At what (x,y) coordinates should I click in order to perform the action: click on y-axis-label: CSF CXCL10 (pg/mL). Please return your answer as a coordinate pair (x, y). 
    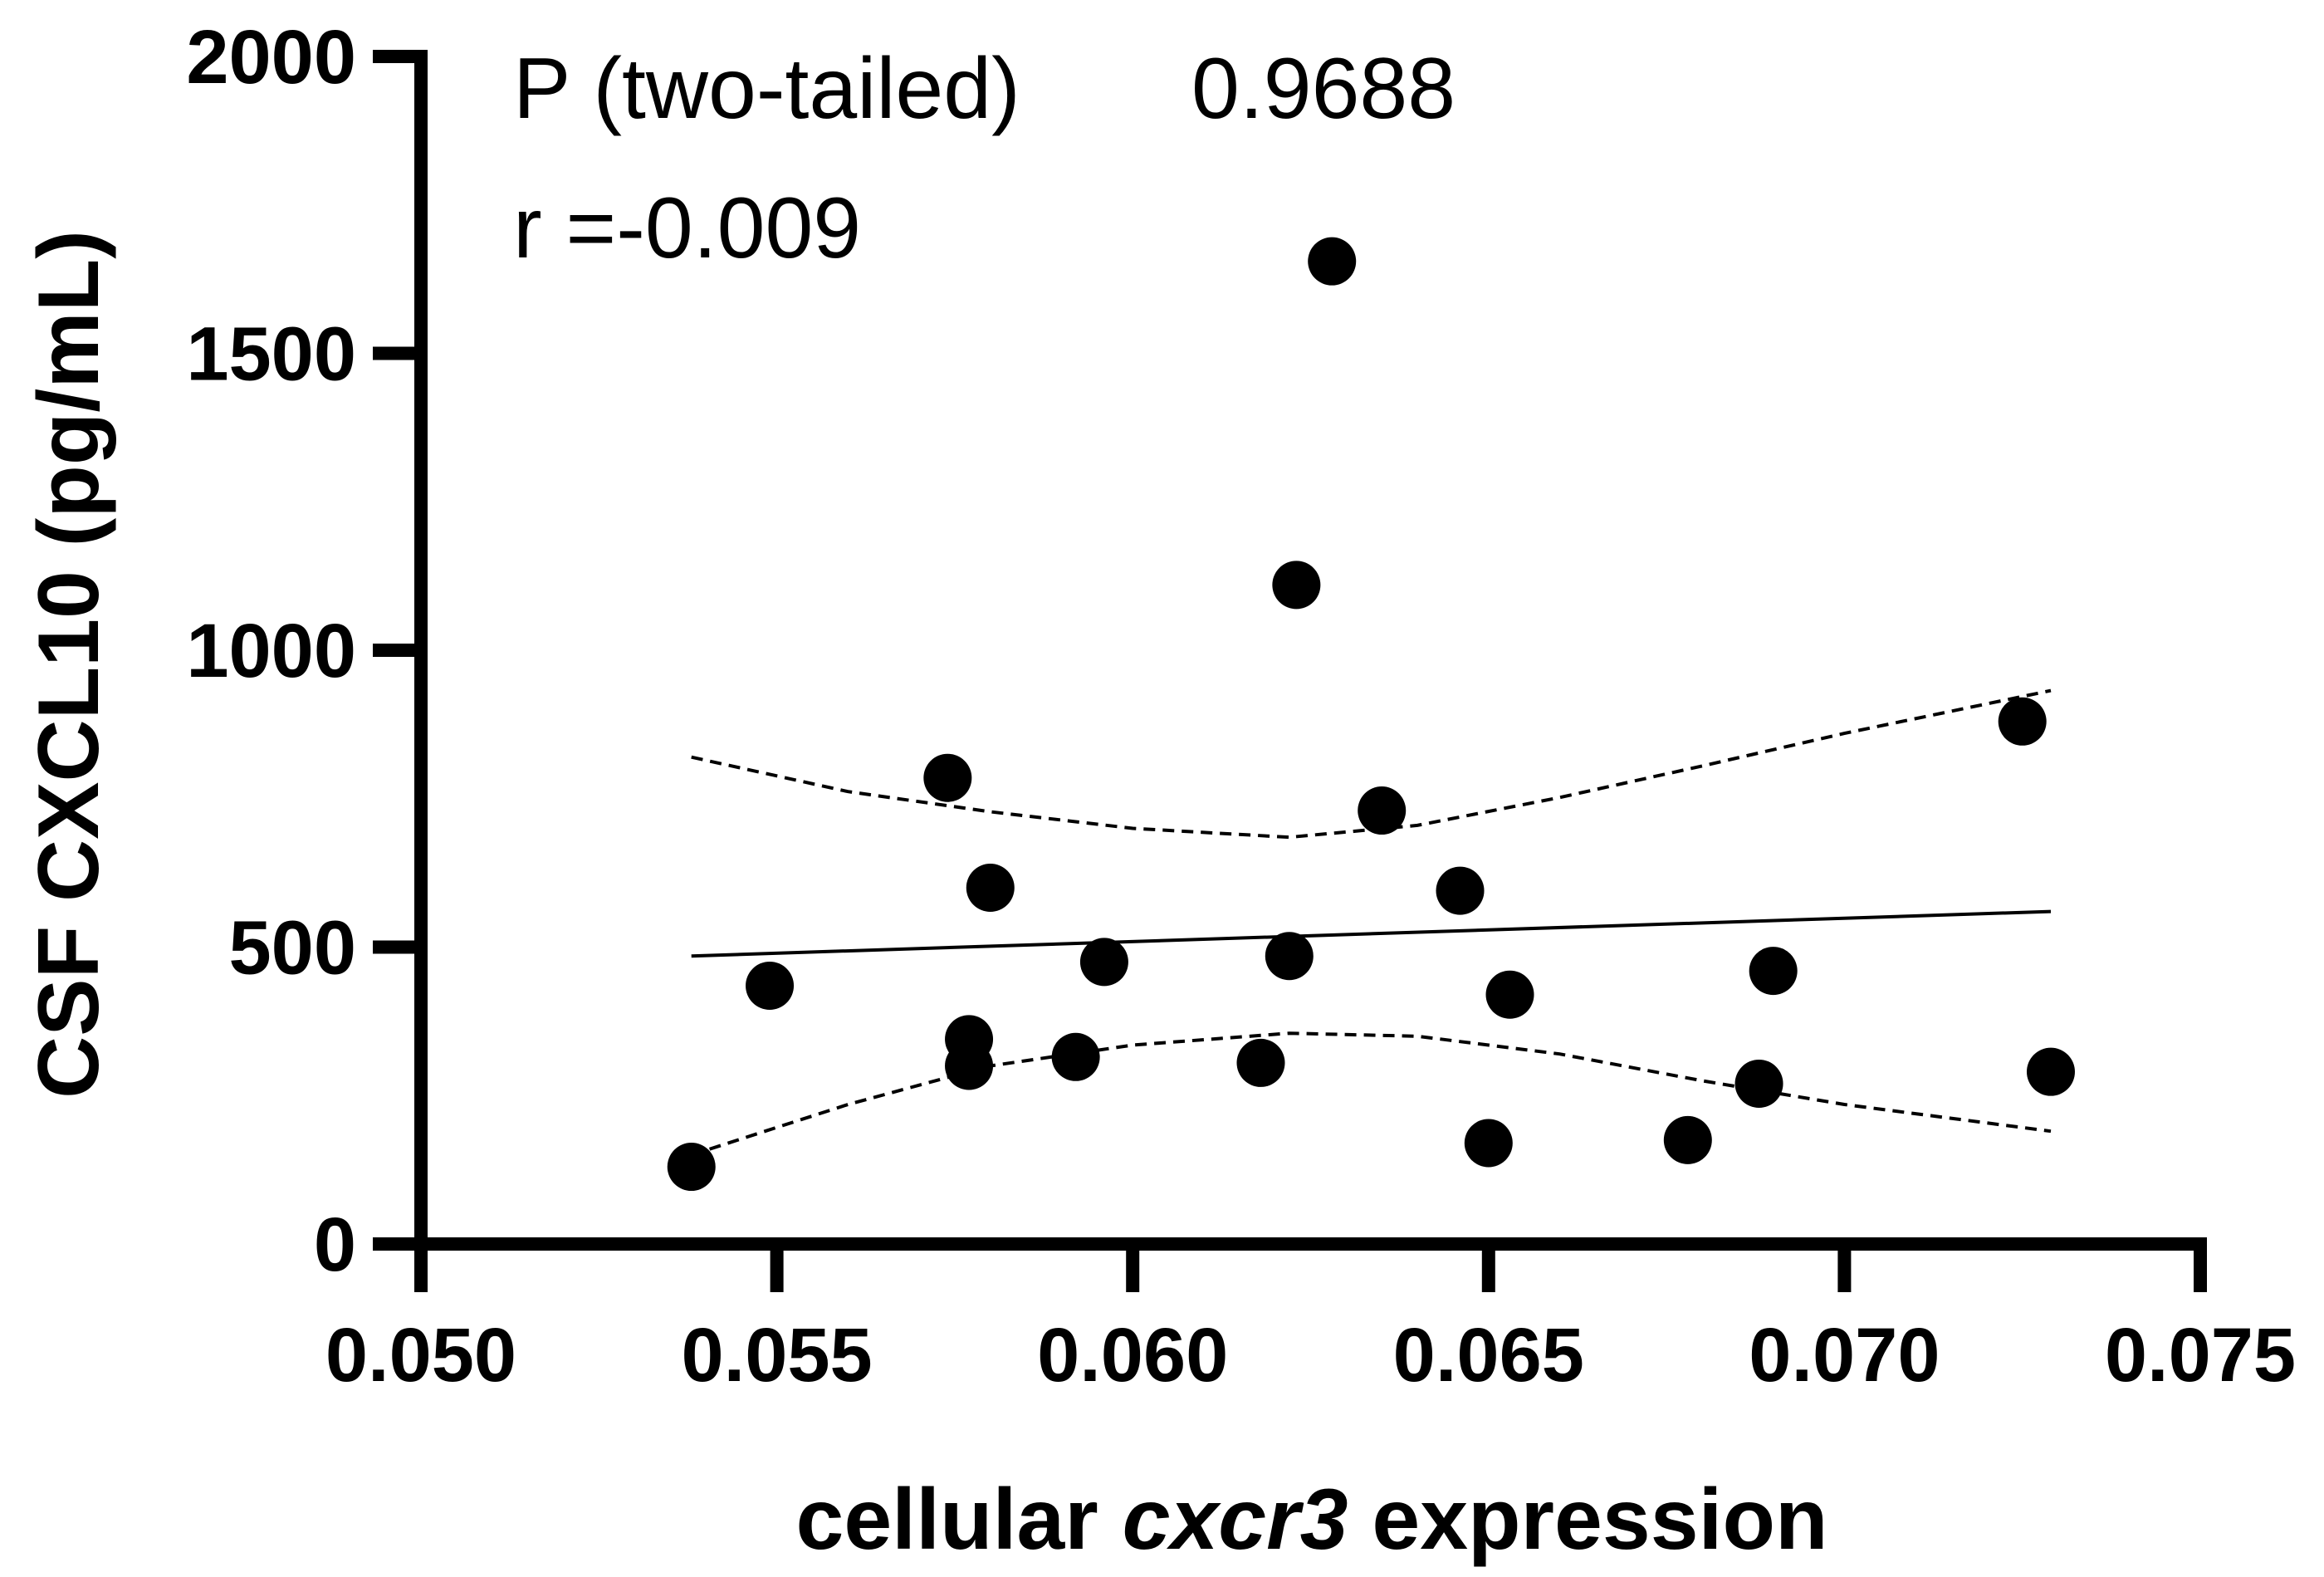
    Looking at the image, I should click on (69, 664).